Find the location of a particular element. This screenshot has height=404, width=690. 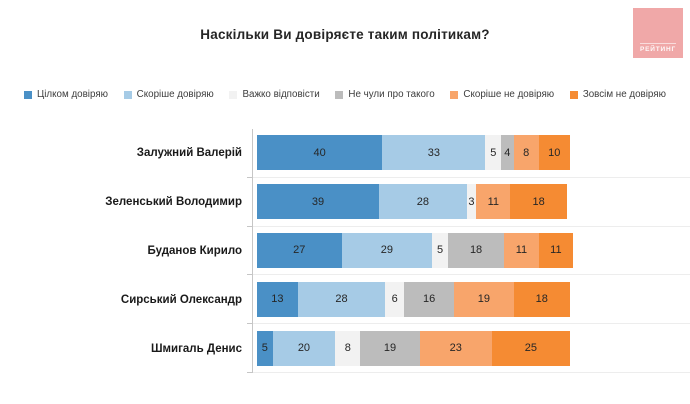

bar-segment: 25 is located at coordinates (530, 348).